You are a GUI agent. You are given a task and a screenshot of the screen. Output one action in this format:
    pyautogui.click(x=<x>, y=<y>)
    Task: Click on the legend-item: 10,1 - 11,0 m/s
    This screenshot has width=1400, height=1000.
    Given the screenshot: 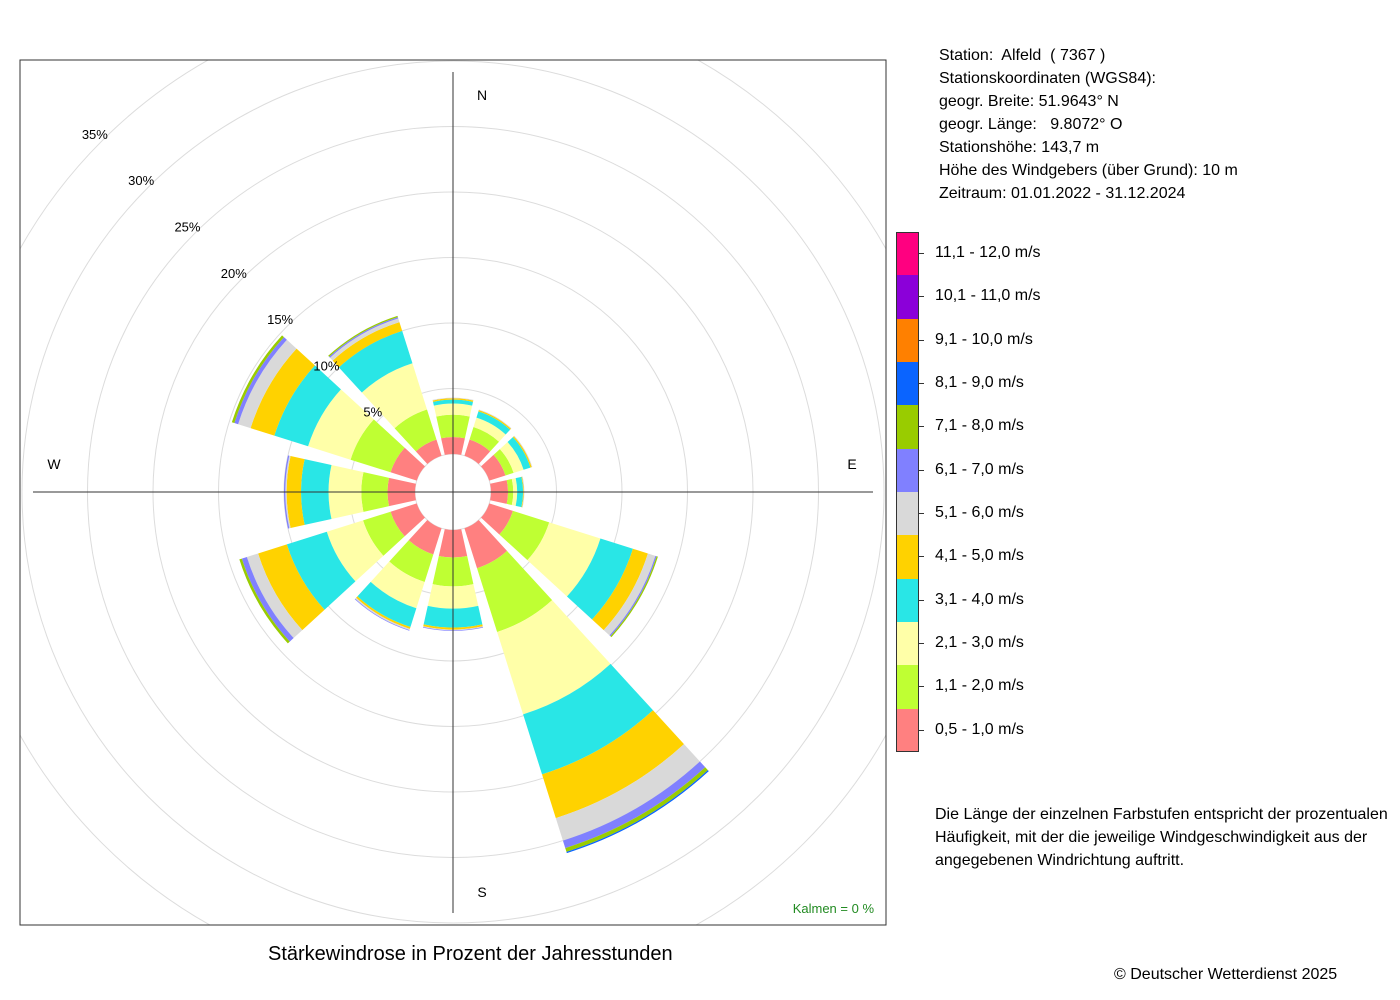 What is the action you would take?
    pyautogui.click(x=968, y=297)
    